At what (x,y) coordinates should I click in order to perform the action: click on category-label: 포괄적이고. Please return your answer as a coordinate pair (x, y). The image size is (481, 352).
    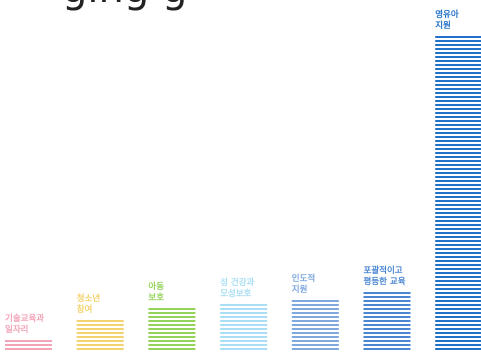
    Looking at the image, I should click on (383, 270).